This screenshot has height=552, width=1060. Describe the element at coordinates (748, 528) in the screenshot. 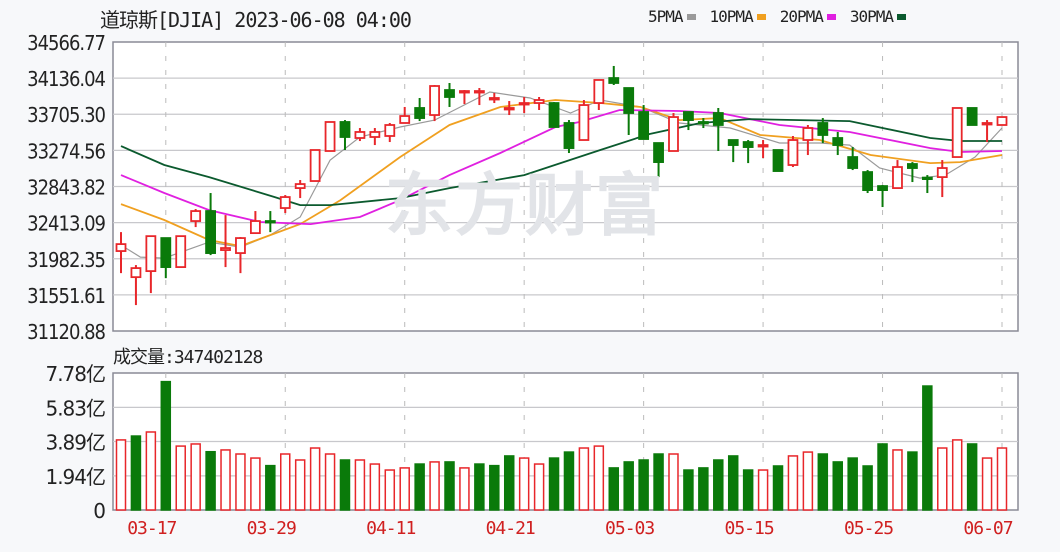

I see `date-tick-label: 05-15` at that location.